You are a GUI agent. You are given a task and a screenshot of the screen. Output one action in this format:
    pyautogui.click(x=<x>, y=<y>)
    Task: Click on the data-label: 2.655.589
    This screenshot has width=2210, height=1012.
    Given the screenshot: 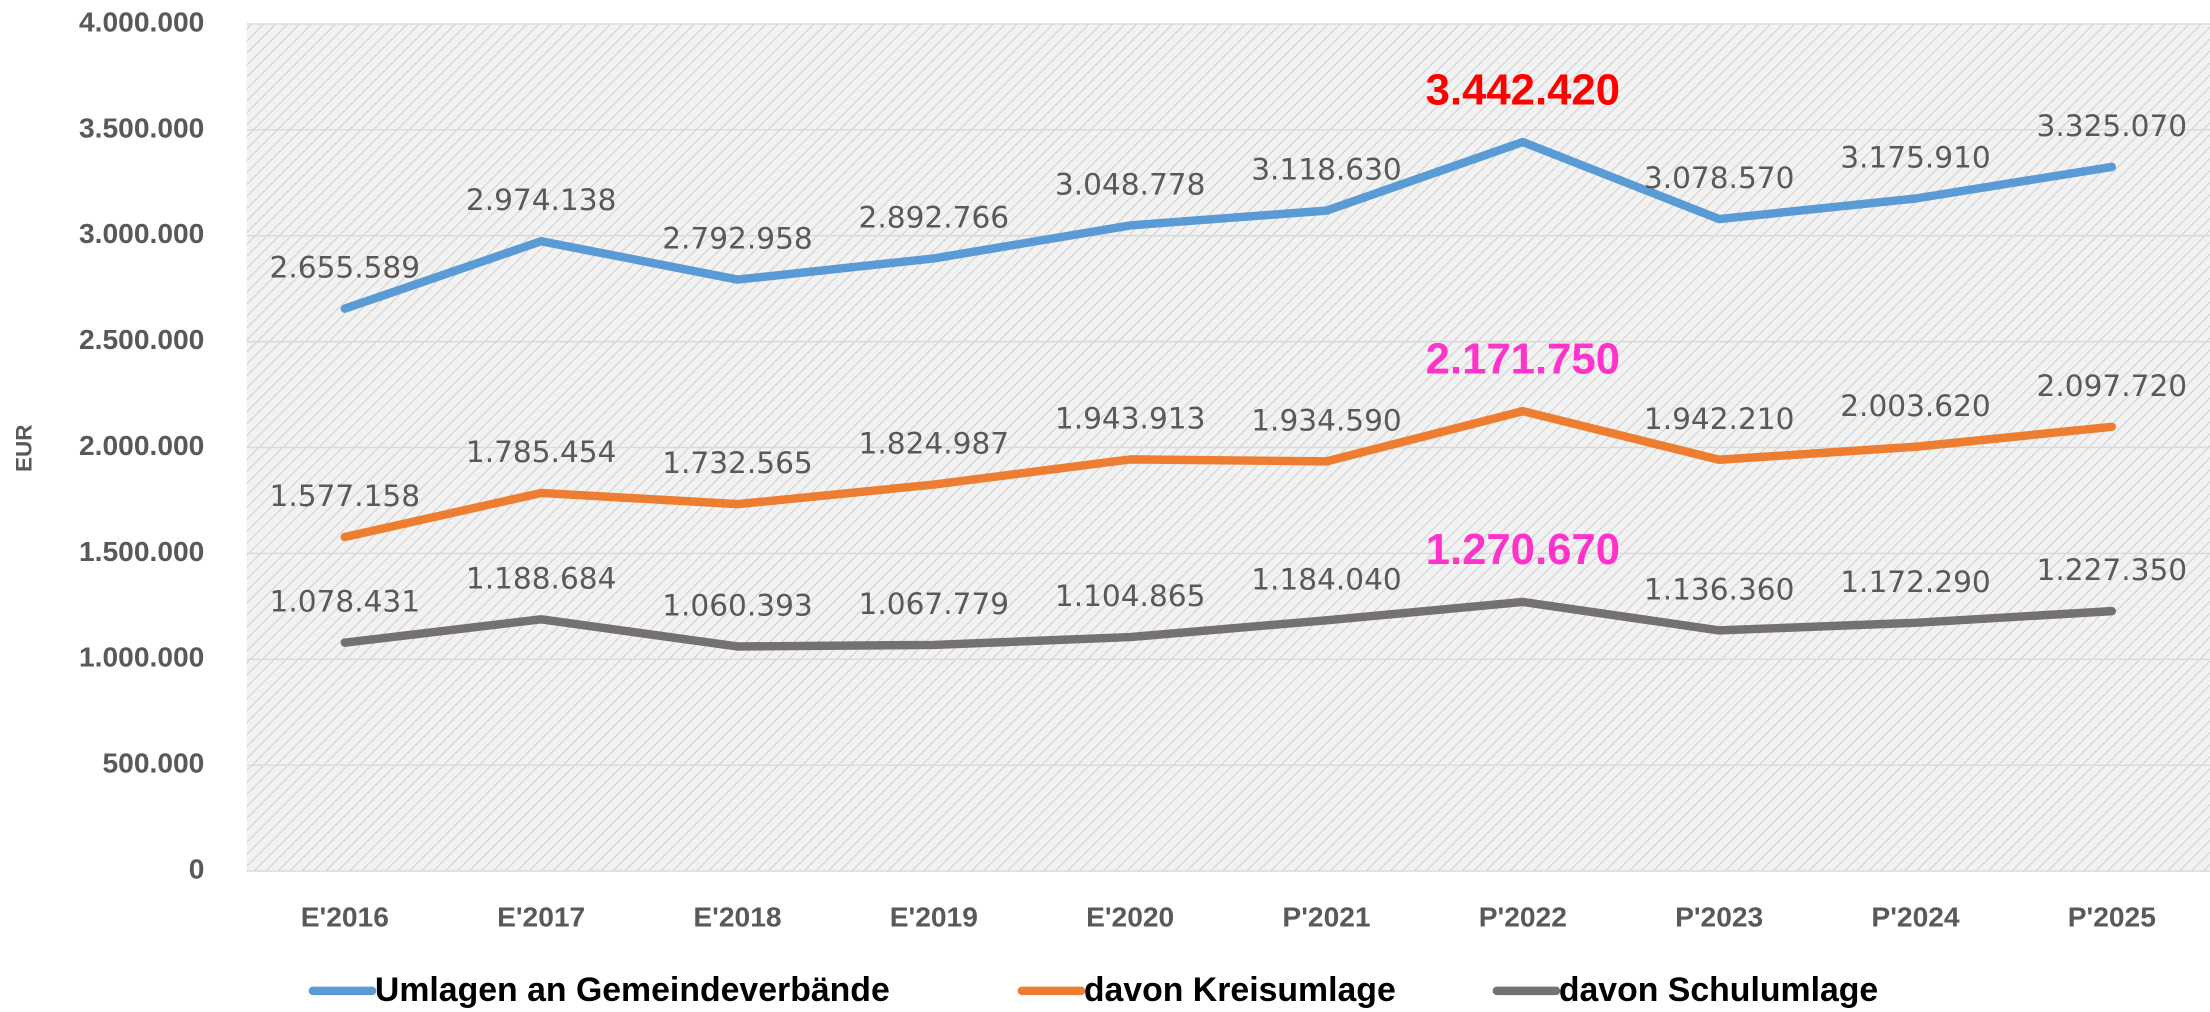 What is the action you would take?
    pyautogui.click(x=345, y=268)
    